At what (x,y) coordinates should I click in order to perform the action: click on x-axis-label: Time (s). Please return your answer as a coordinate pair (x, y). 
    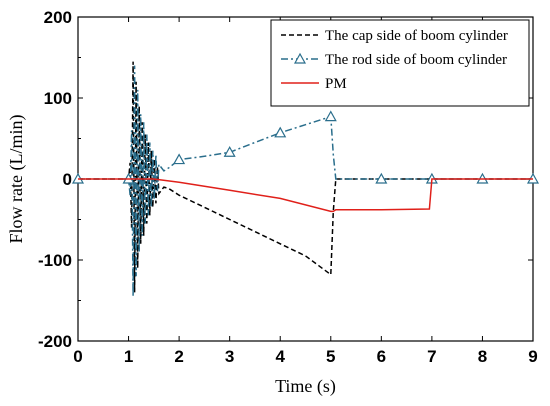
    Looking at the image, I should click on (305, 386).